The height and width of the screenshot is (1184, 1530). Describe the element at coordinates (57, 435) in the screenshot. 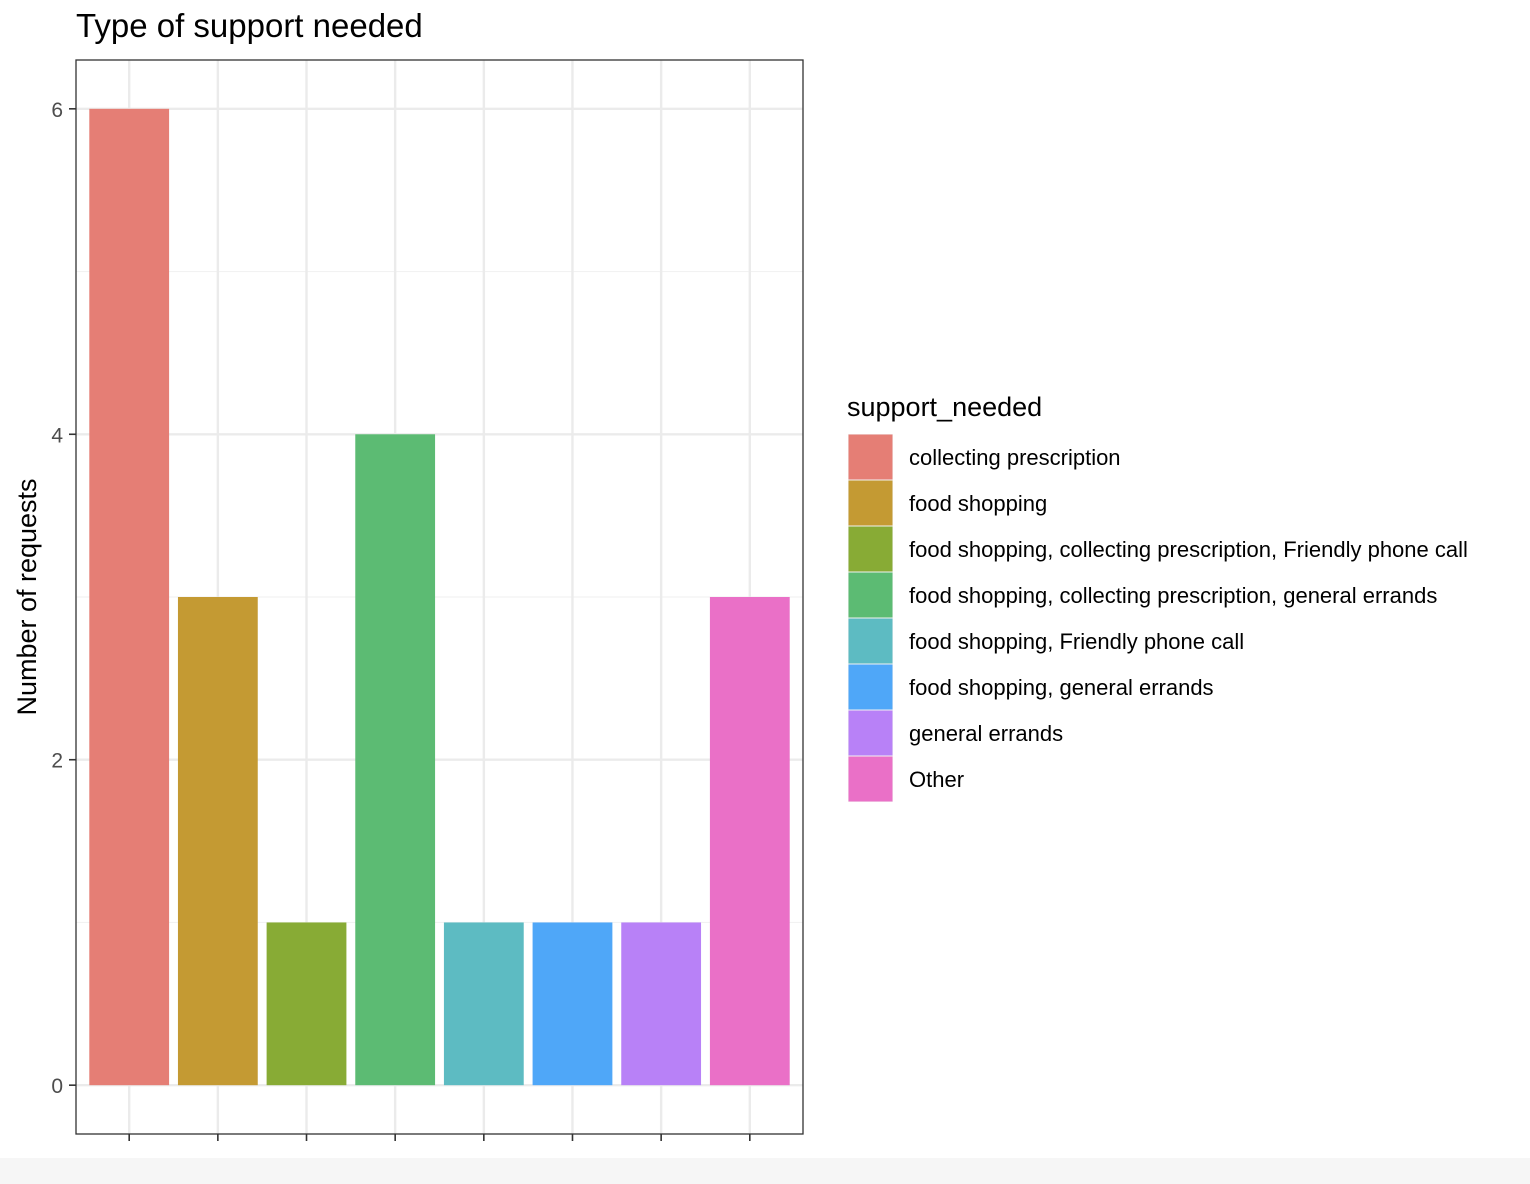

I see `y-tick-label: 4` at that location.